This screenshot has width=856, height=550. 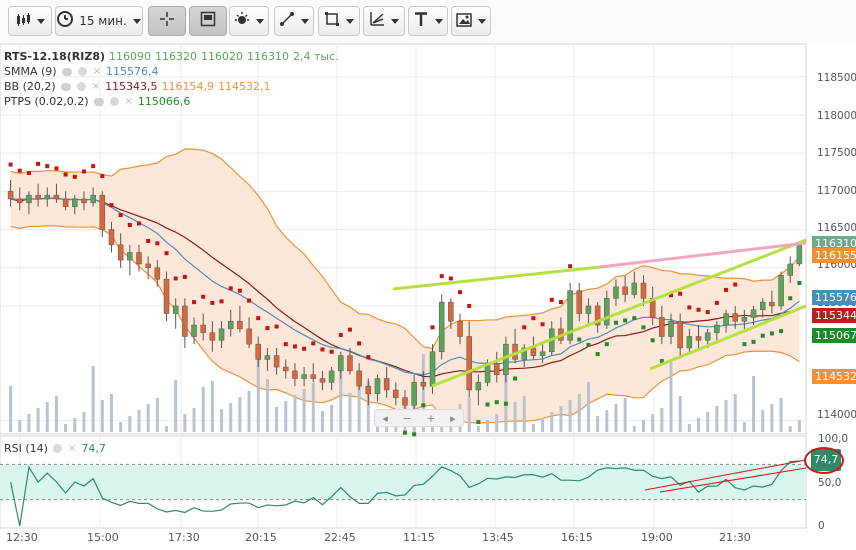 I want to click on chart-type-button, so click(x=30, y=21).